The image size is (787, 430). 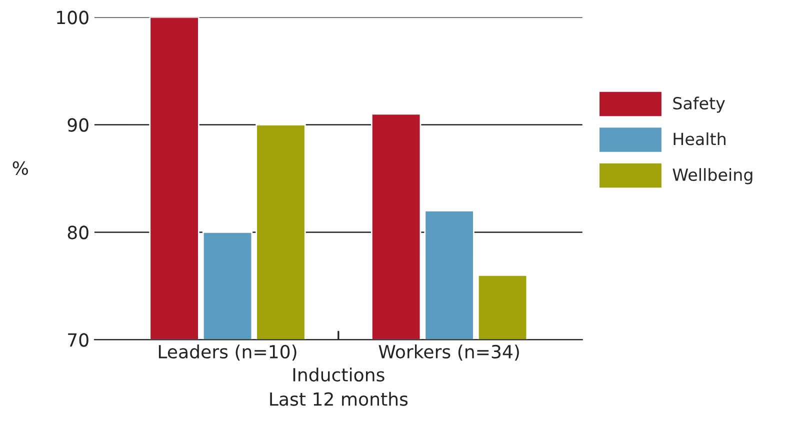 I want to click on y-tick-label: 80, so click(x=78, y=233).